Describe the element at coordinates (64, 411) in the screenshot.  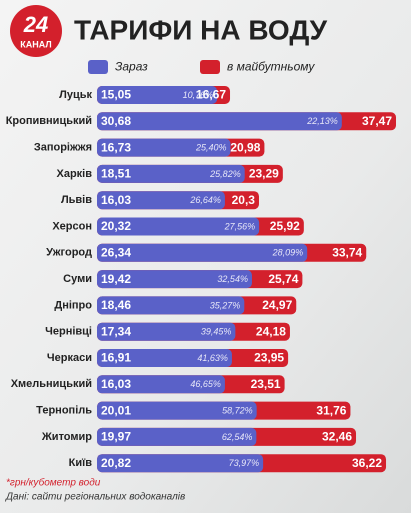
I see `category-label: Тернопіль` at that location.